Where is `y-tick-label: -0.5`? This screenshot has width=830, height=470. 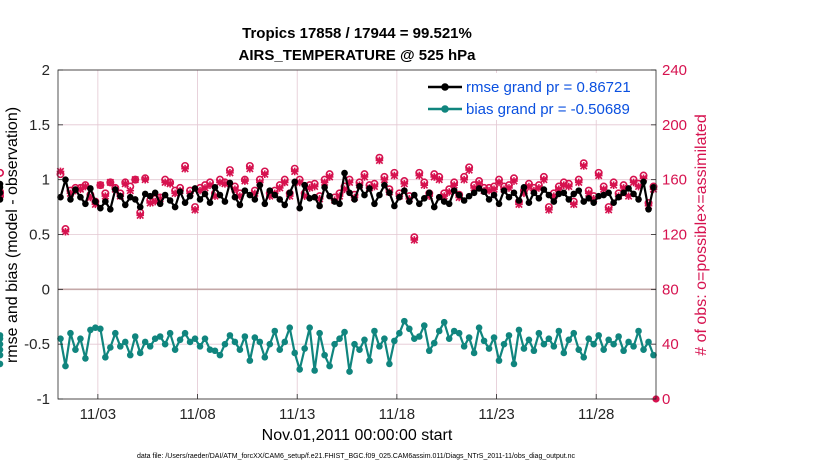
y-tick-label: -0.5 is located at coordinates (37, 344).